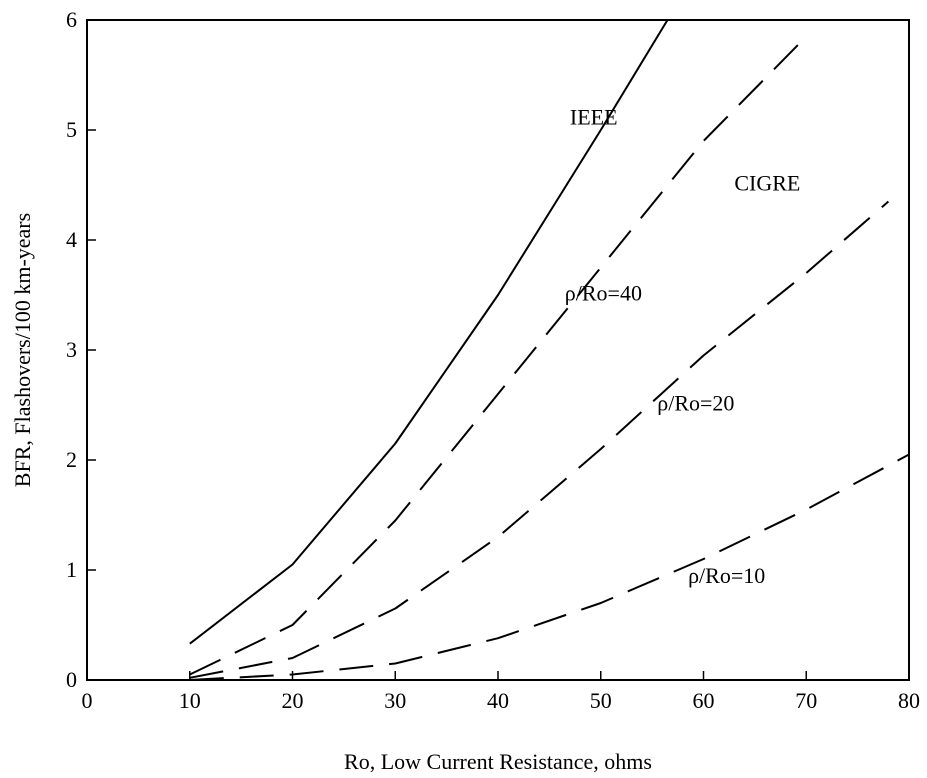  Describe the element at coordinates (71, 679) in the screenshot. I see `y-tick-label: 0` at that location.